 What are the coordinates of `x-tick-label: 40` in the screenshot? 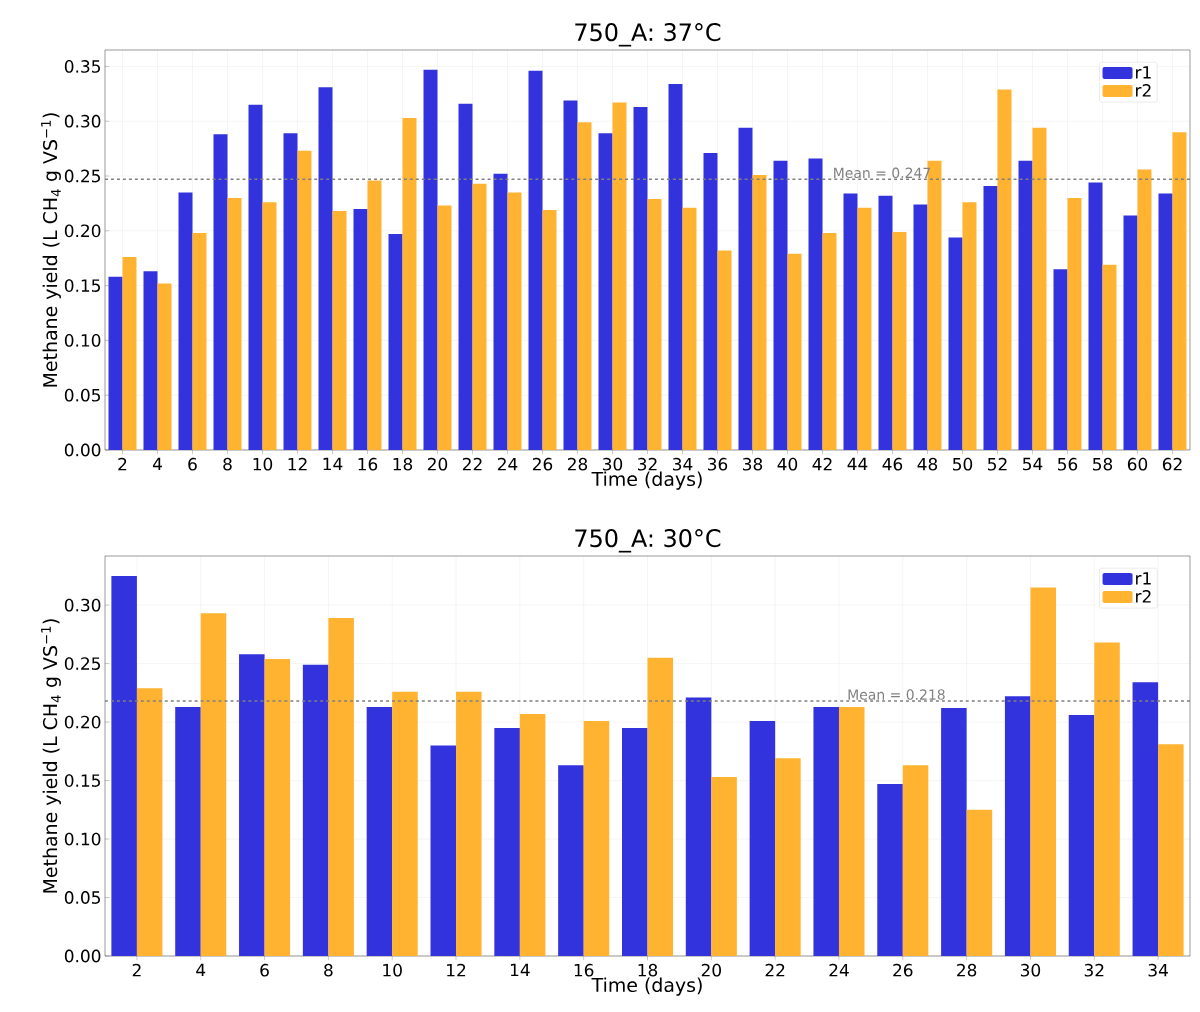 It's located at (787, 464).